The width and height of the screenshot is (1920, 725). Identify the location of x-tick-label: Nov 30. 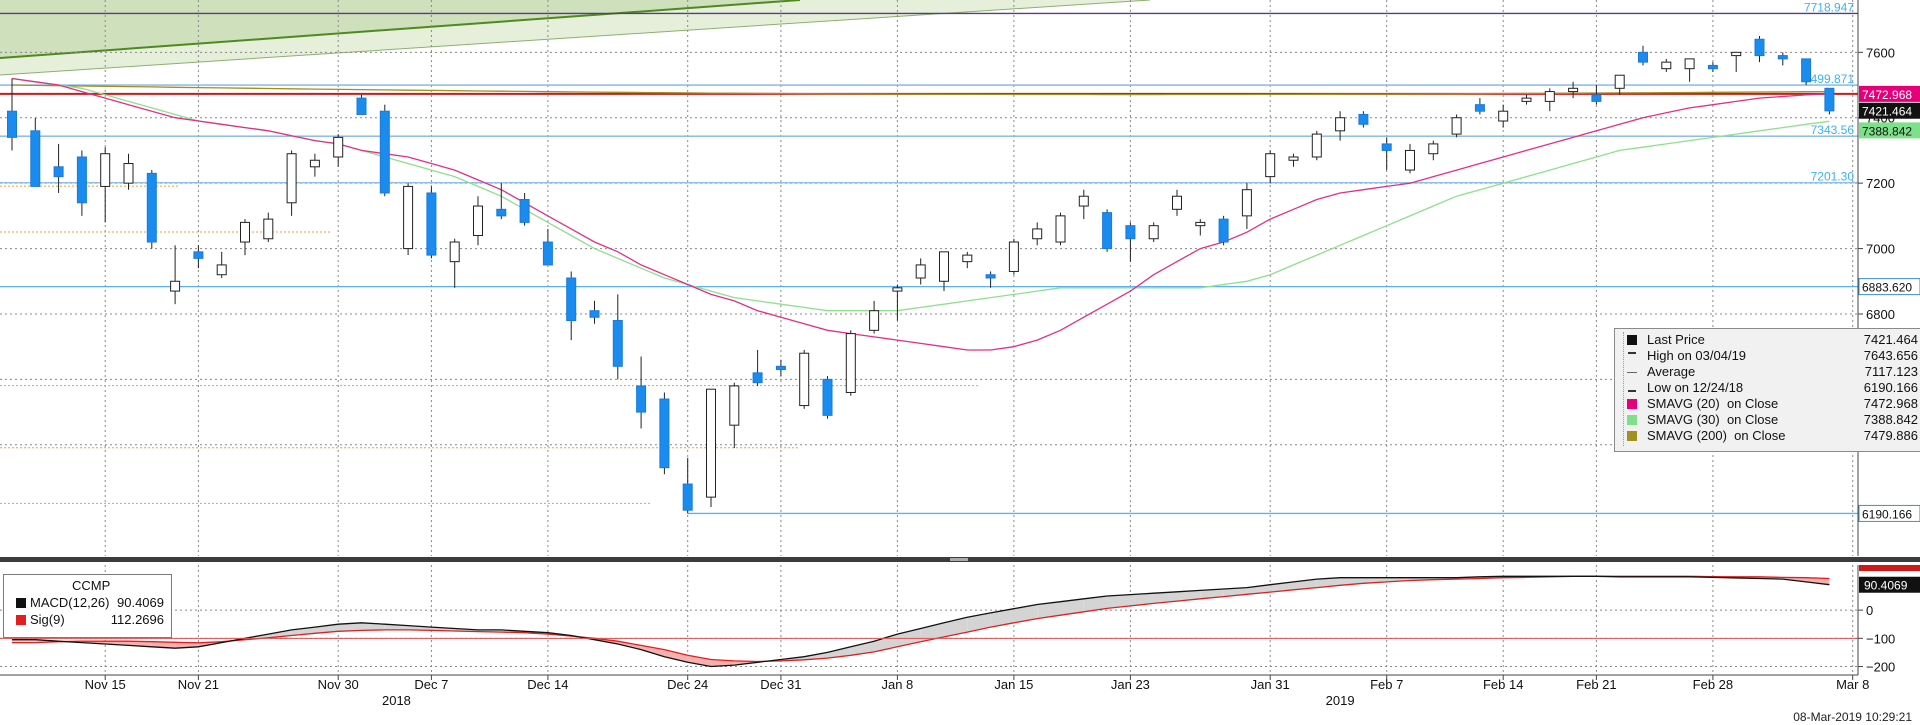
(338, 684).